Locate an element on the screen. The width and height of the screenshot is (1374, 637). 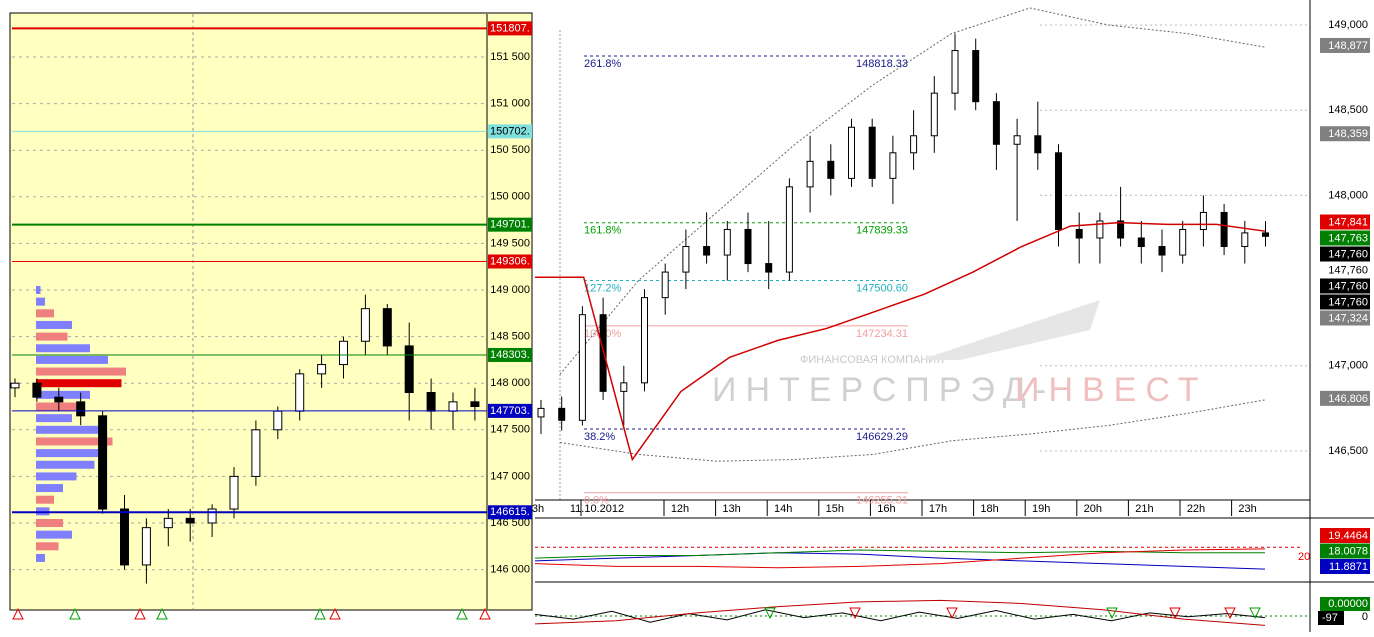
fib-value: 148818.33 is located at coordinates (882, 64).